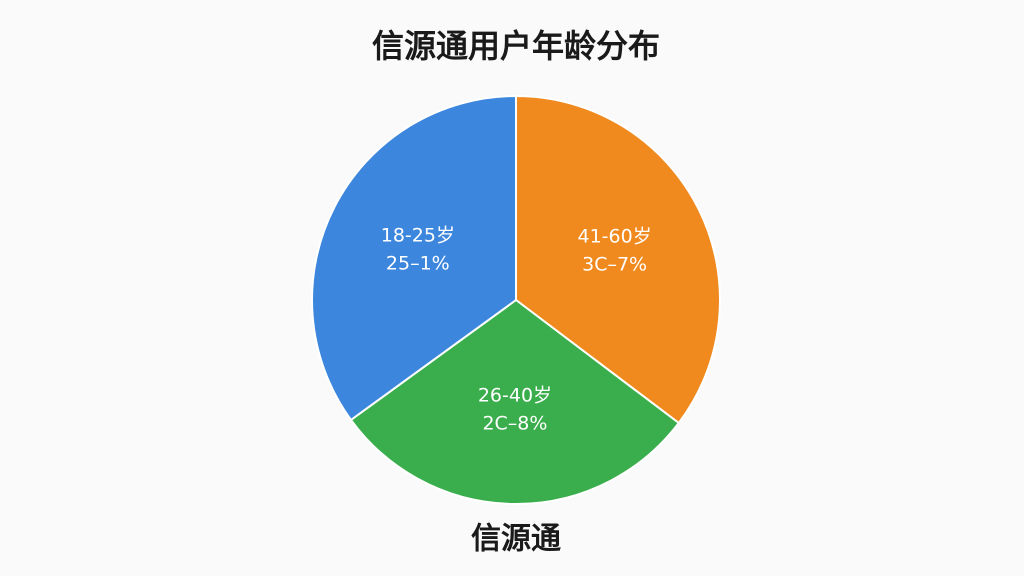  Describe the element at coordinates (614, 264) in the screenshot. I see `slice-value-label: 3C–7%` at that location.